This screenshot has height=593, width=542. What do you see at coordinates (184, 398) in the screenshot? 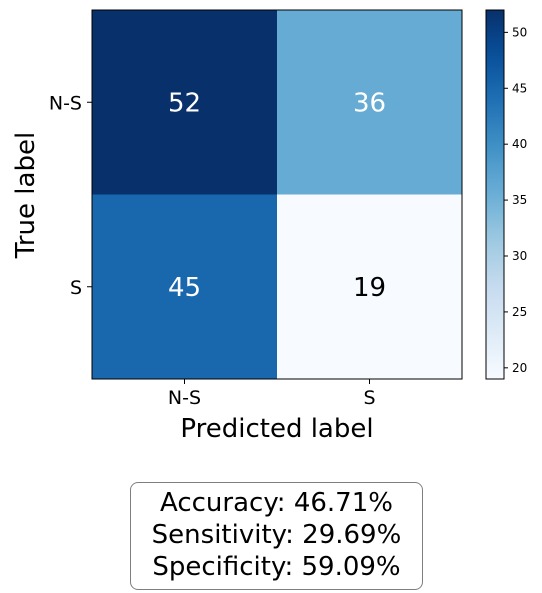
I see `x-tick-label: N-S` at bounding box center [184, 398].